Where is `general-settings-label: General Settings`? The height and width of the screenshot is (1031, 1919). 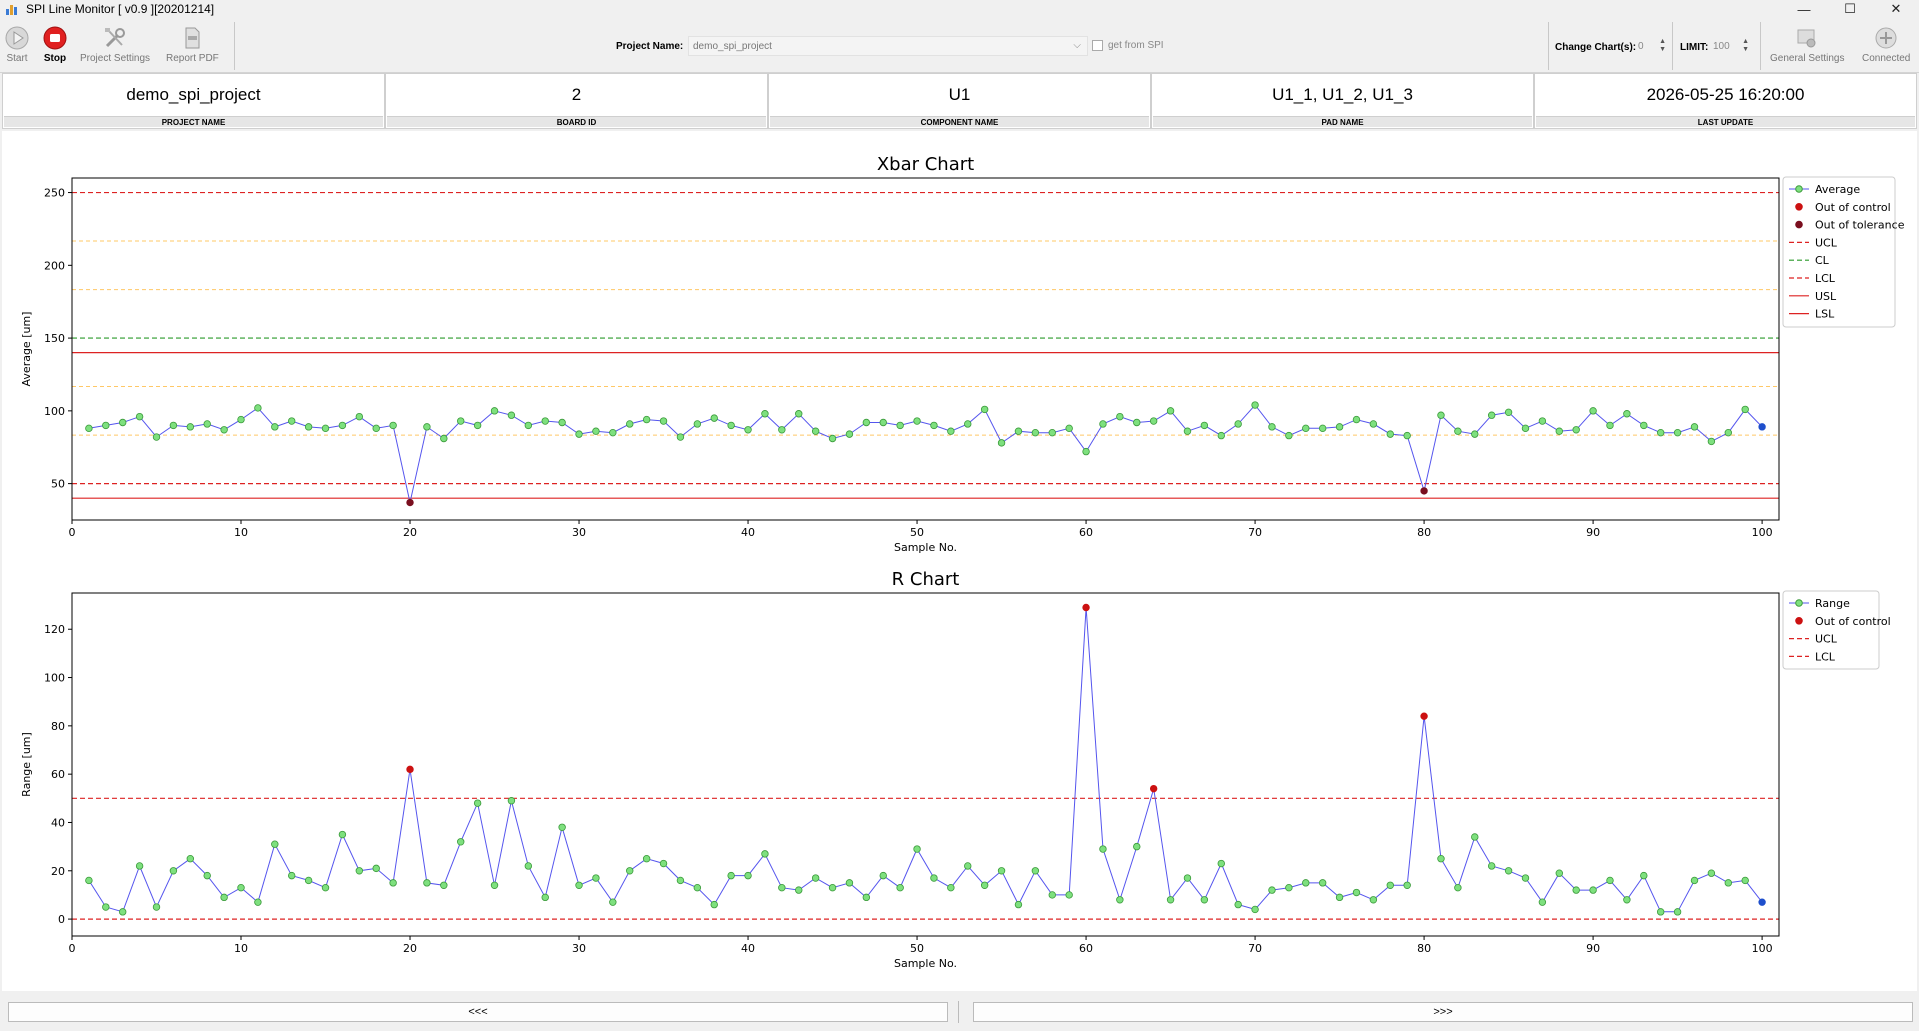 general-settings-label: General Settings is located at coordinates (1807, 58).